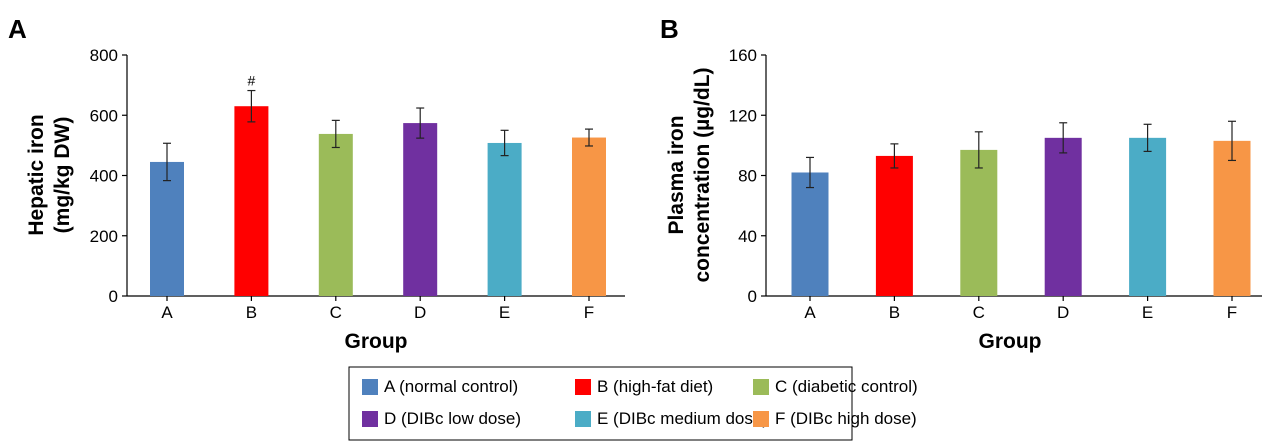 This screenshot has height=443, width=1279. Describe the element at coordinates (420, 123) in the screenshot. I see `error-bar-a-d` at that location.